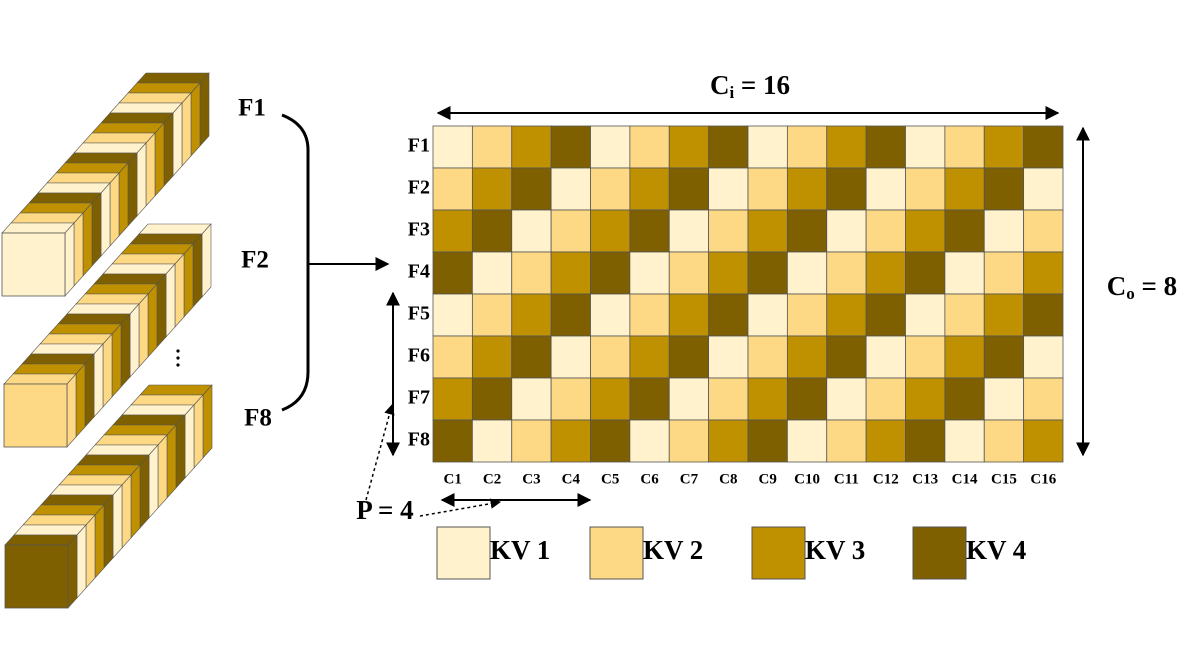 This screenshot has width=1200, height=672. Describe the element at coordinates (33, 264) in the screenshot. I see `bar-front` at that location.